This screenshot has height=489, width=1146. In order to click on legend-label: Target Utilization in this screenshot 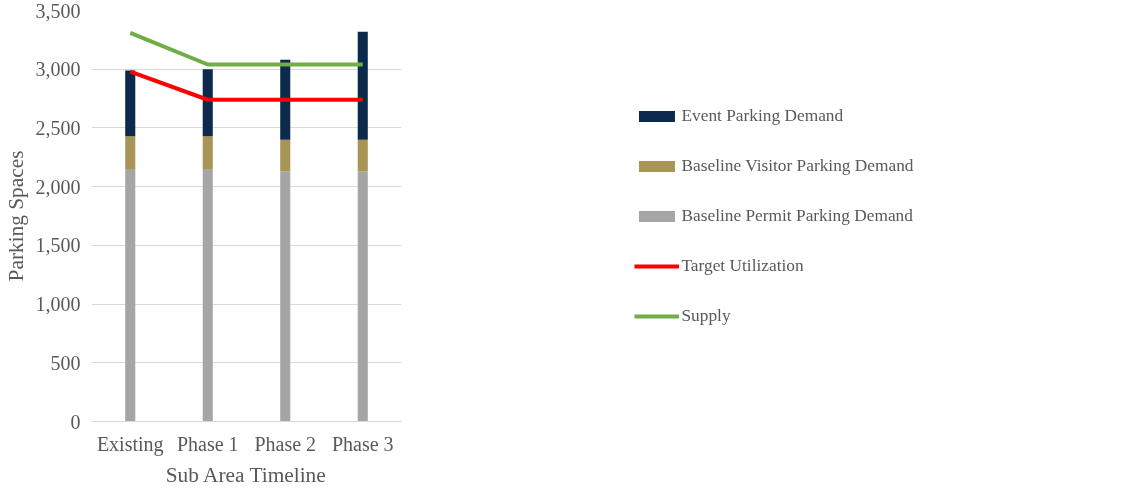, I will do `click(742, 265)`.